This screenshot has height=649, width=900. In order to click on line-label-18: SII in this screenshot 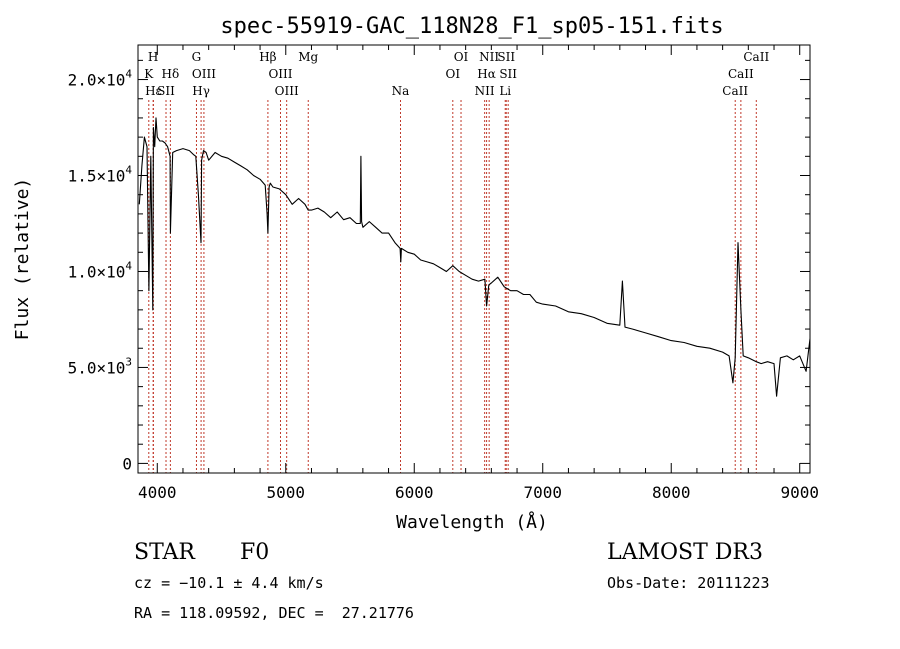, I will do `click(506, 57)`.